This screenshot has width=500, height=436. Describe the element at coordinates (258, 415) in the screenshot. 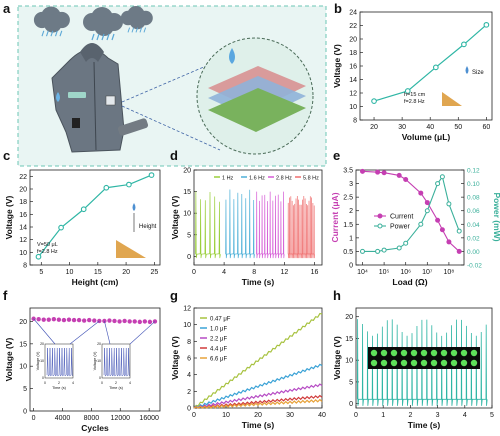

I see `x-tick-label: 20` at that location.